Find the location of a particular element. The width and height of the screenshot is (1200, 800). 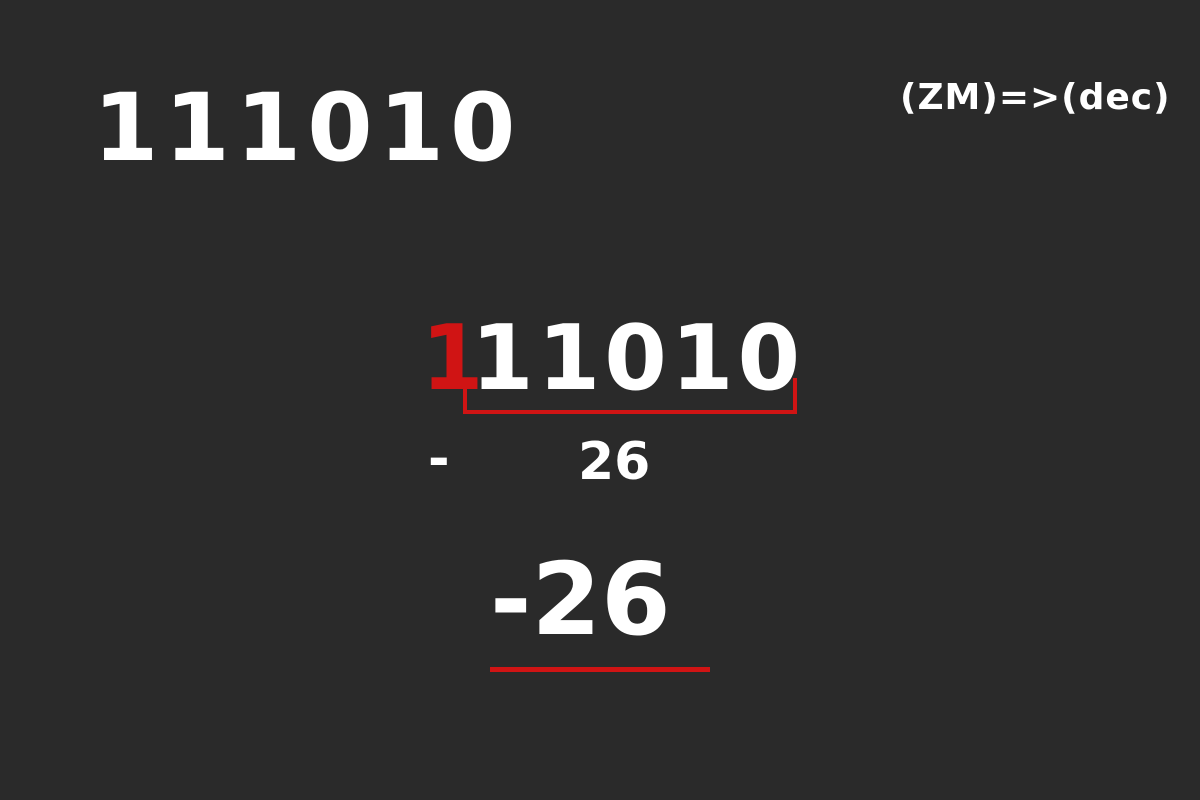

magnitude-bracket is located at coordinates (630, 396).